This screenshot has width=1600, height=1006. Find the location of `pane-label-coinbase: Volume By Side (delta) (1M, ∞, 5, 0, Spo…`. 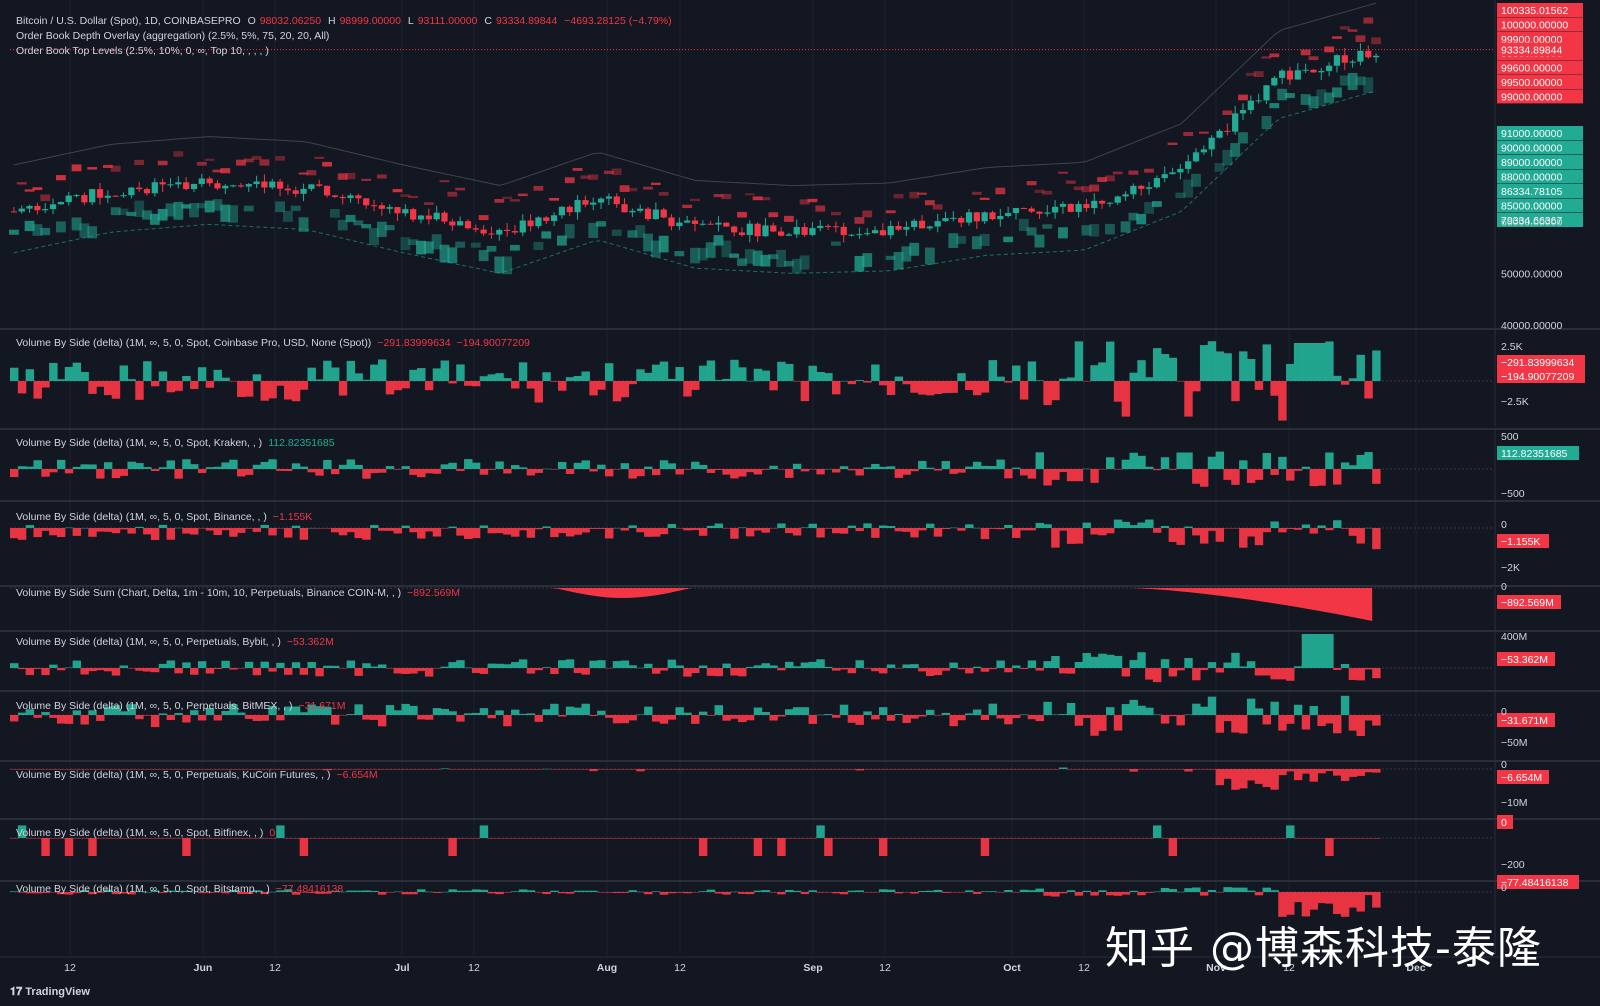

pane-label-coinbase: Volume By Side (delta) (1M, ∞, 5, 0, Spo… is located at coordinates (273, 343).